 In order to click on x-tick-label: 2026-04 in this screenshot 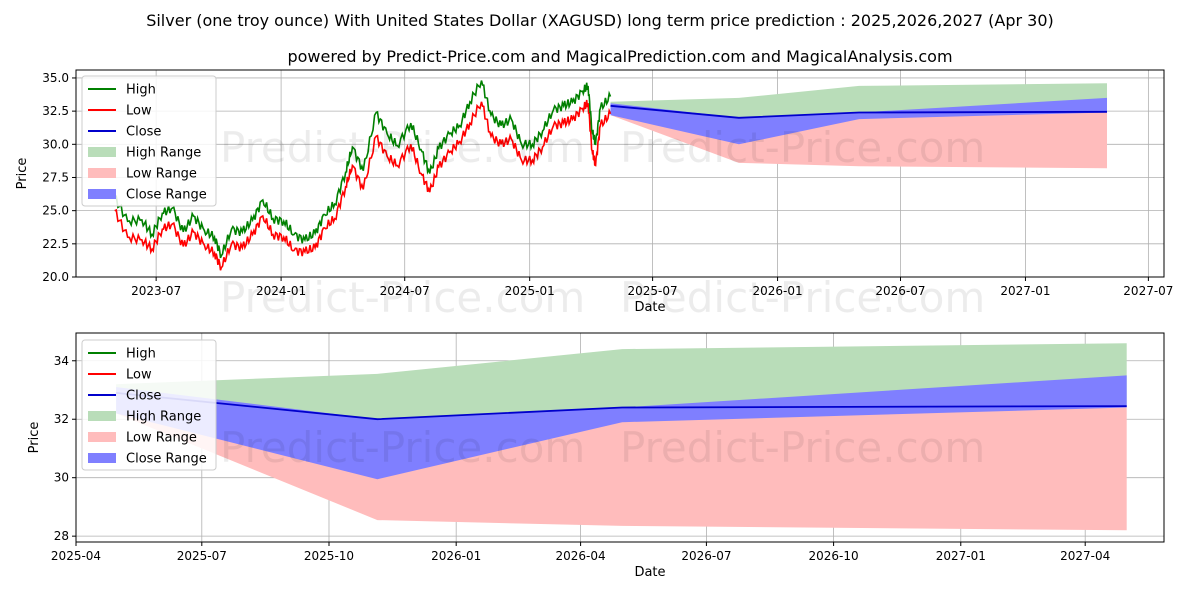, I will do `click(581, 556)`.